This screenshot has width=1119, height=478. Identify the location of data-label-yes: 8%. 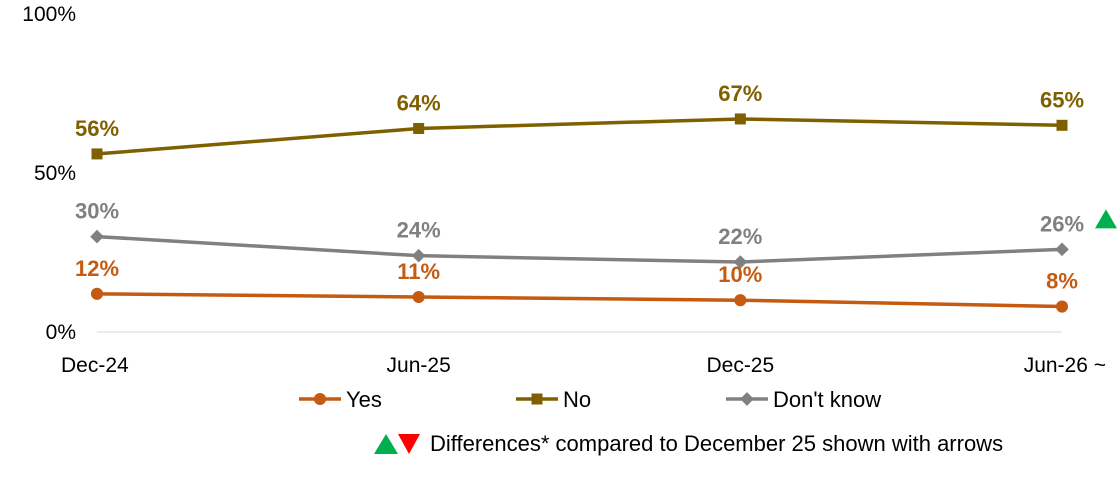
(1062, 281).